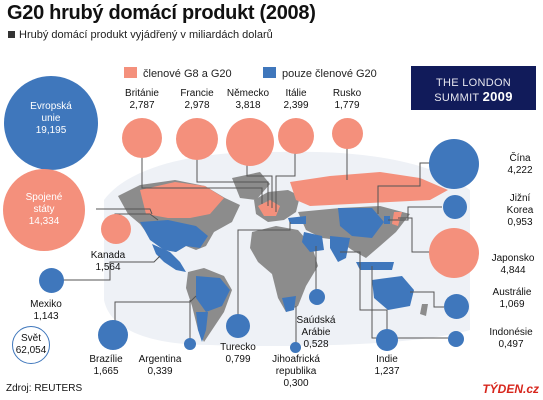  I want to click on rusko-label: Rusko 1,779, so click(347, 100).